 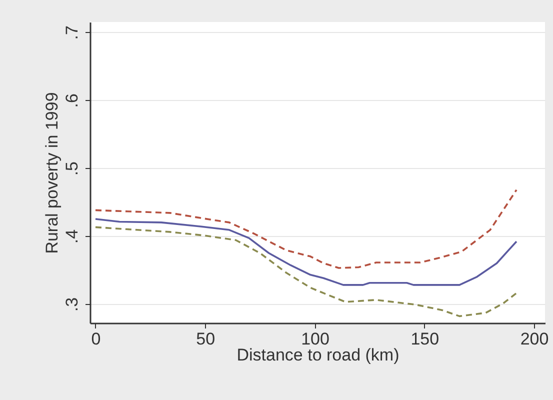 What do you see at coordinates (52, 173) in the screenshot?
I see `y-axis-title: Rural poverty in 1999` at bounding box center [52, 173].